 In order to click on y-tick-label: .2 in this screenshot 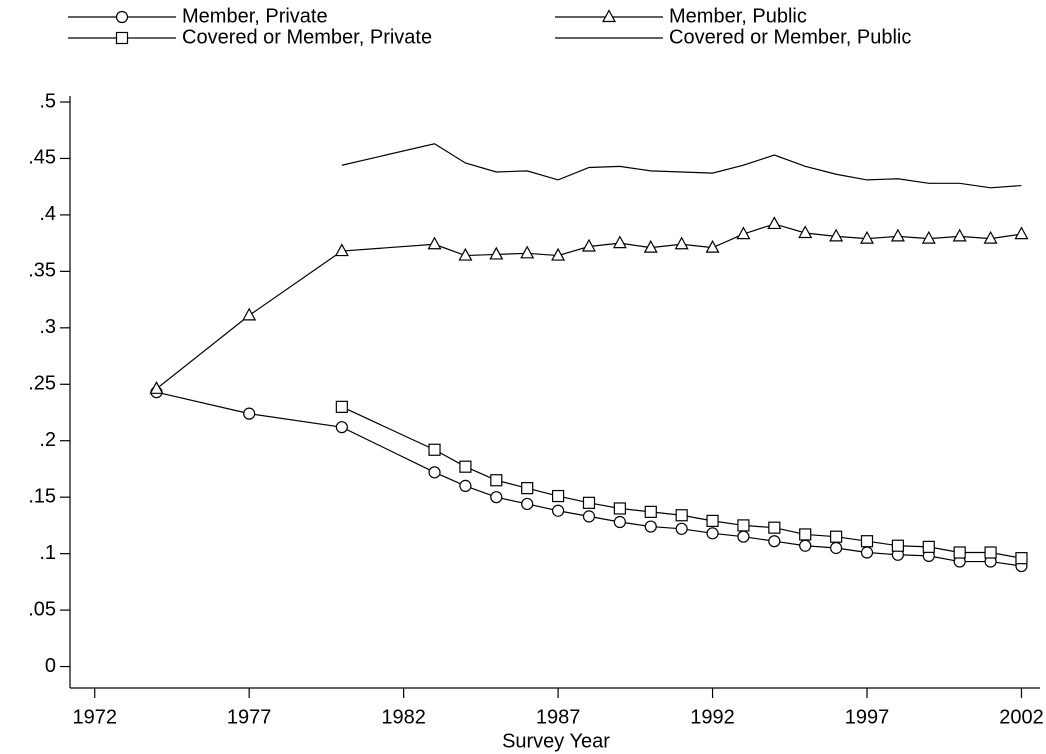, I will do `click(47, 440)`.